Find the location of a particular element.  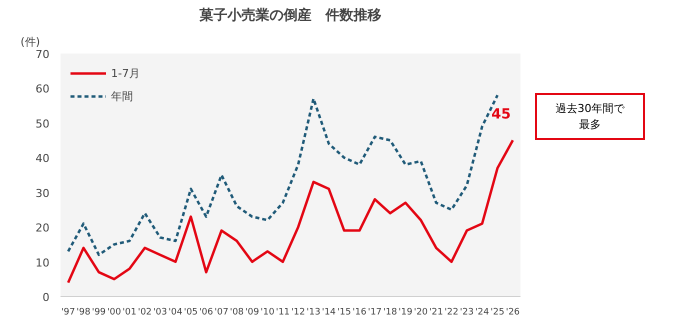

x-tick-label: '18 is located at coordinates (390, 313).